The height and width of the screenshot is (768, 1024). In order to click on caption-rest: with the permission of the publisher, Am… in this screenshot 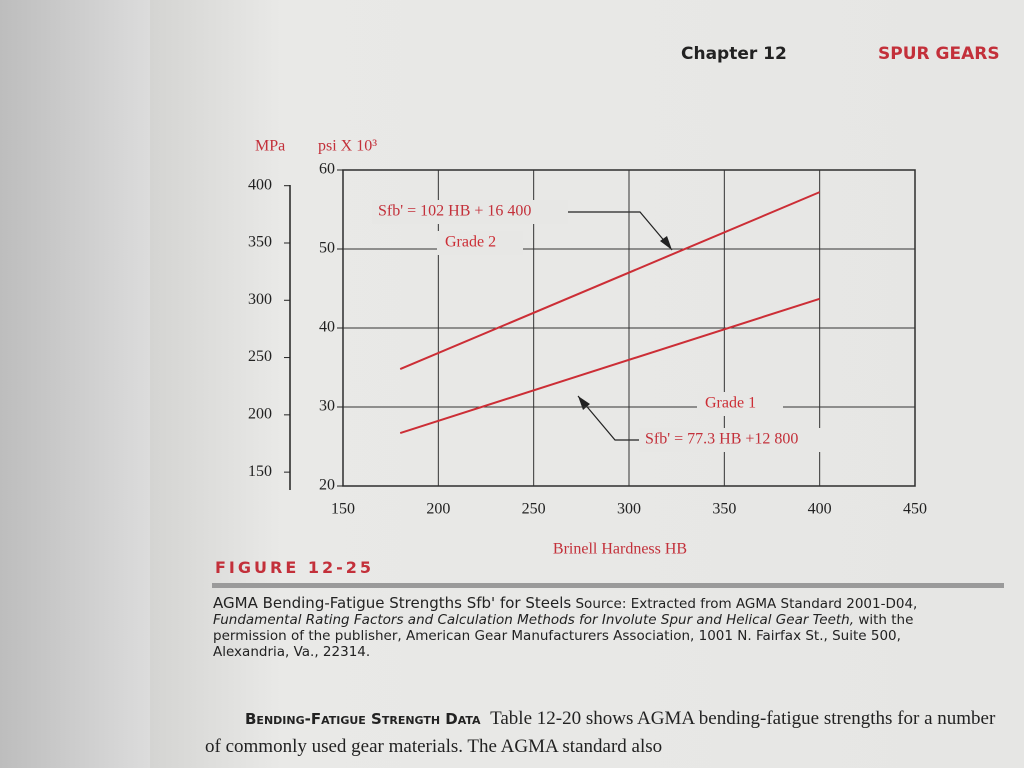, I will do `click(563, 636)`.